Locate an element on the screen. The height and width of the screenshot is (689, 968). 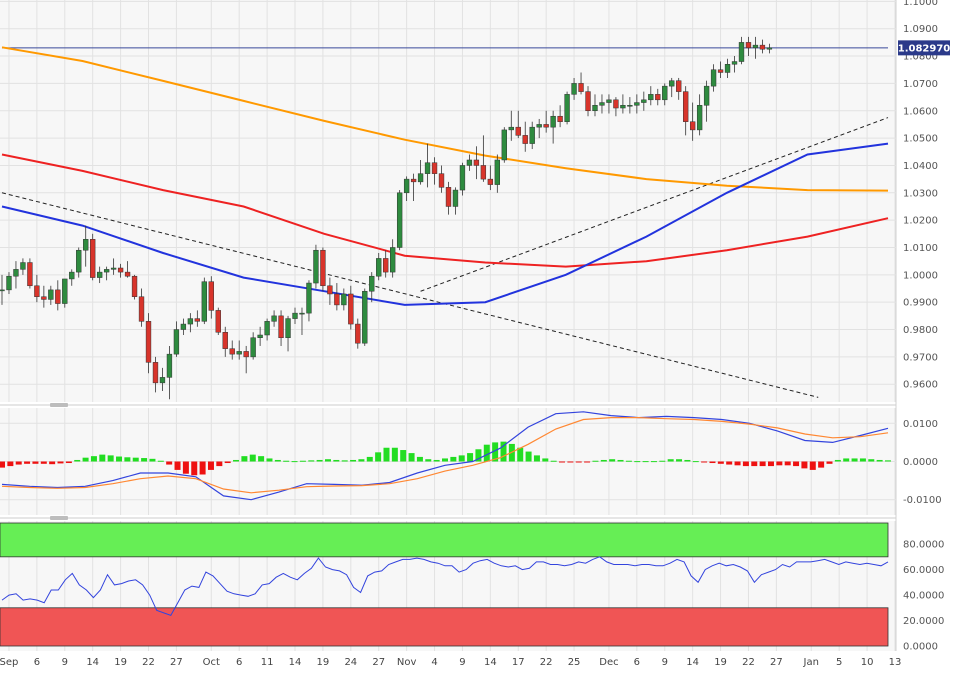
resize-handle-macd is located at coordinates (59, 405).